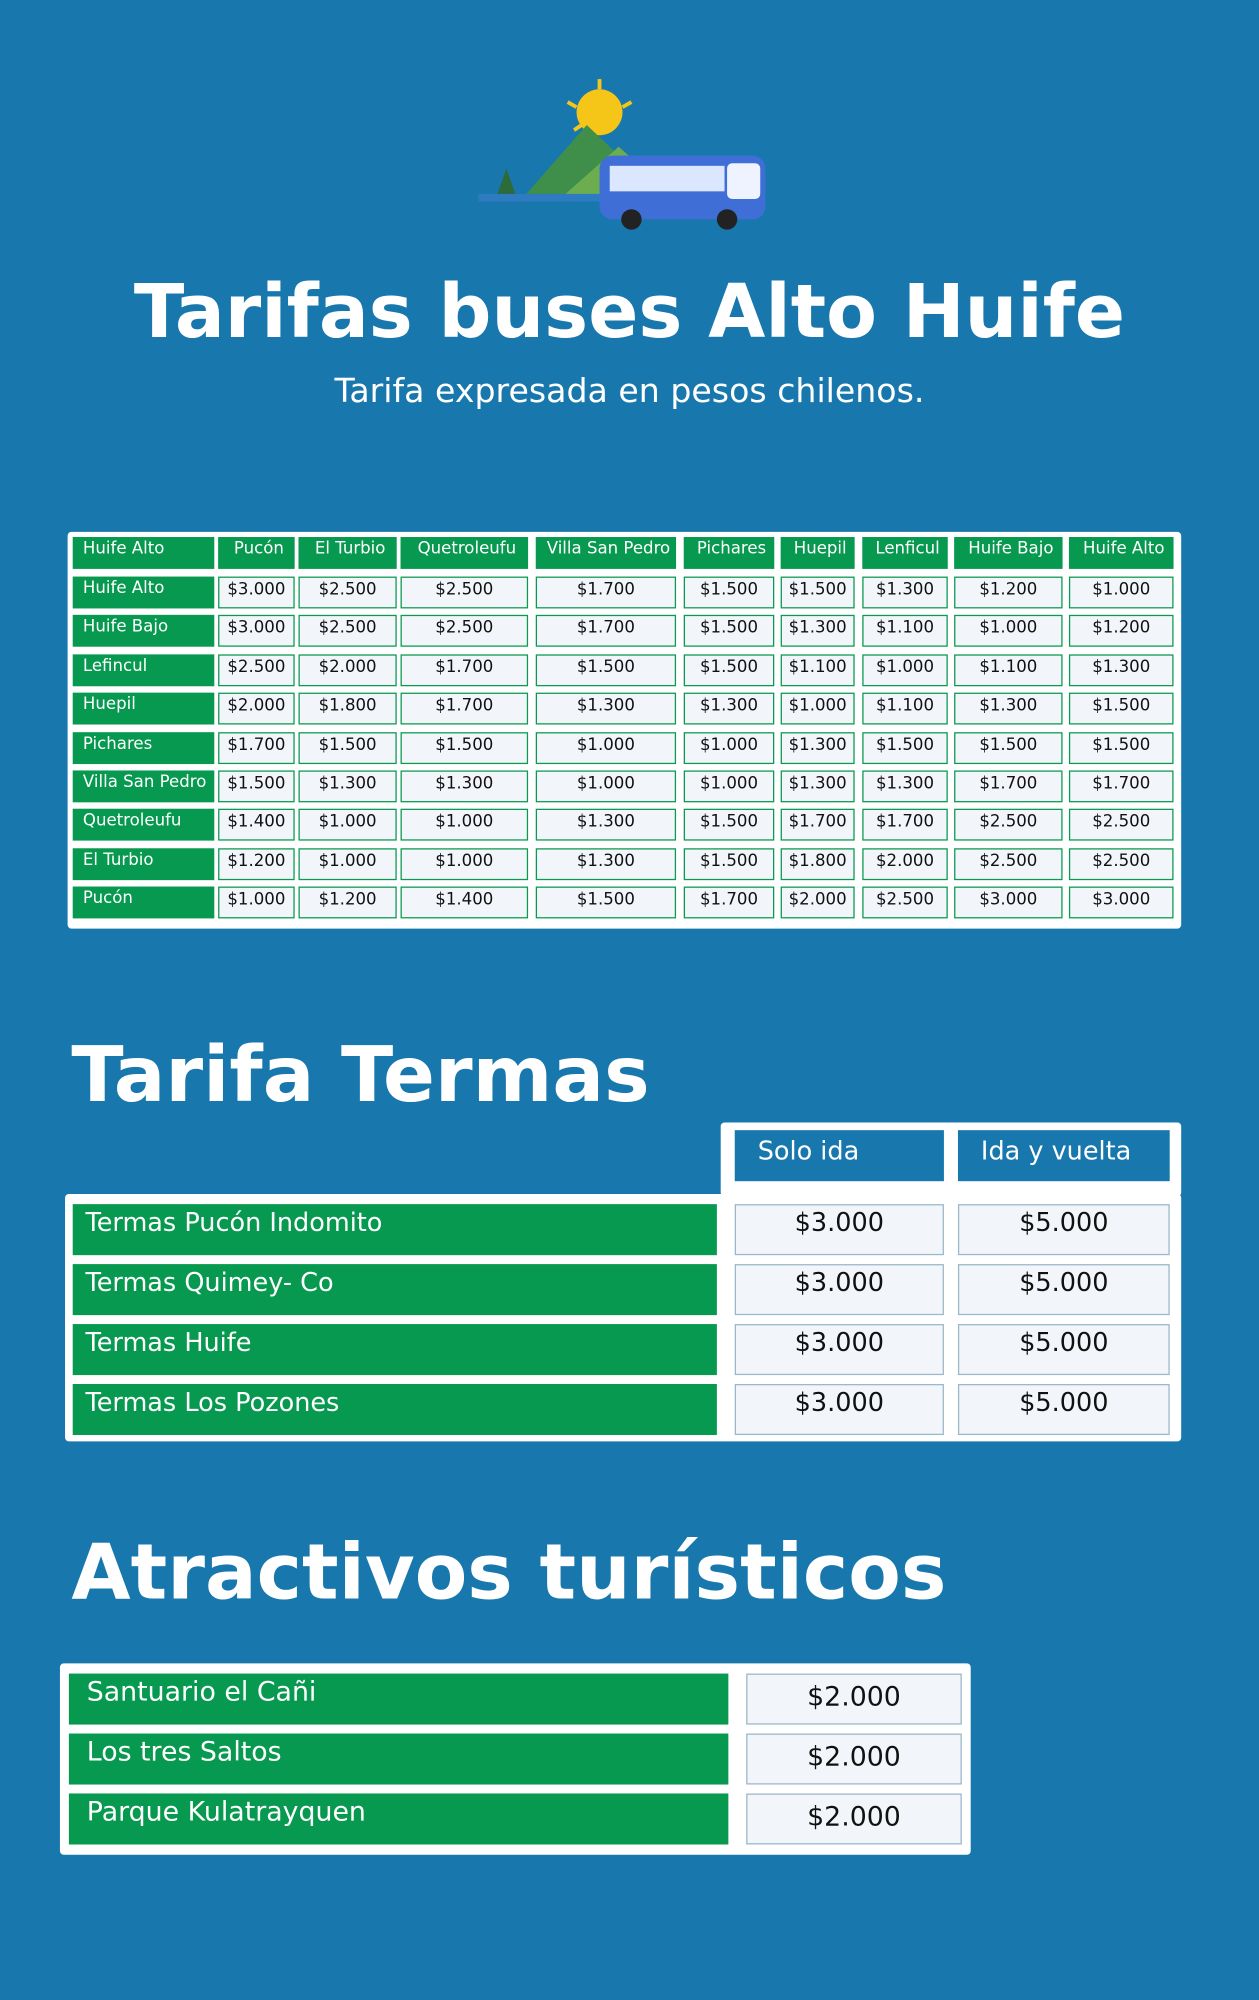 The width and height of the screenshot is (1259, 2000). What do you see at coordinates (256, 553) in the screenshot?
I see `column-header: Pucón` at bounding box center [256, 553].